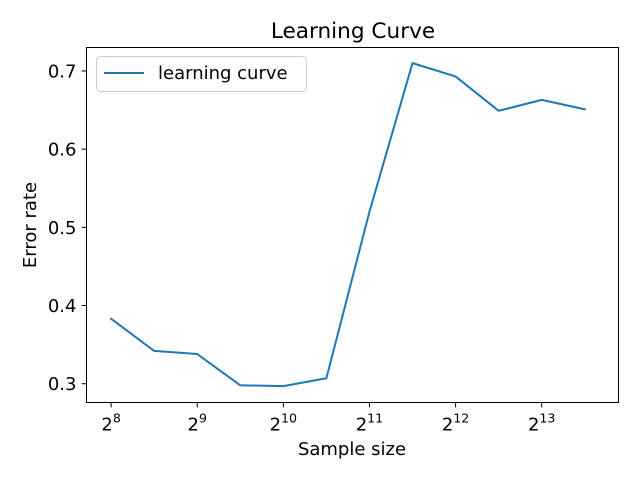  Describe the element at coordinates (289, 418) in the screenshot. I see `x-tick-exponent: 10` at that location.